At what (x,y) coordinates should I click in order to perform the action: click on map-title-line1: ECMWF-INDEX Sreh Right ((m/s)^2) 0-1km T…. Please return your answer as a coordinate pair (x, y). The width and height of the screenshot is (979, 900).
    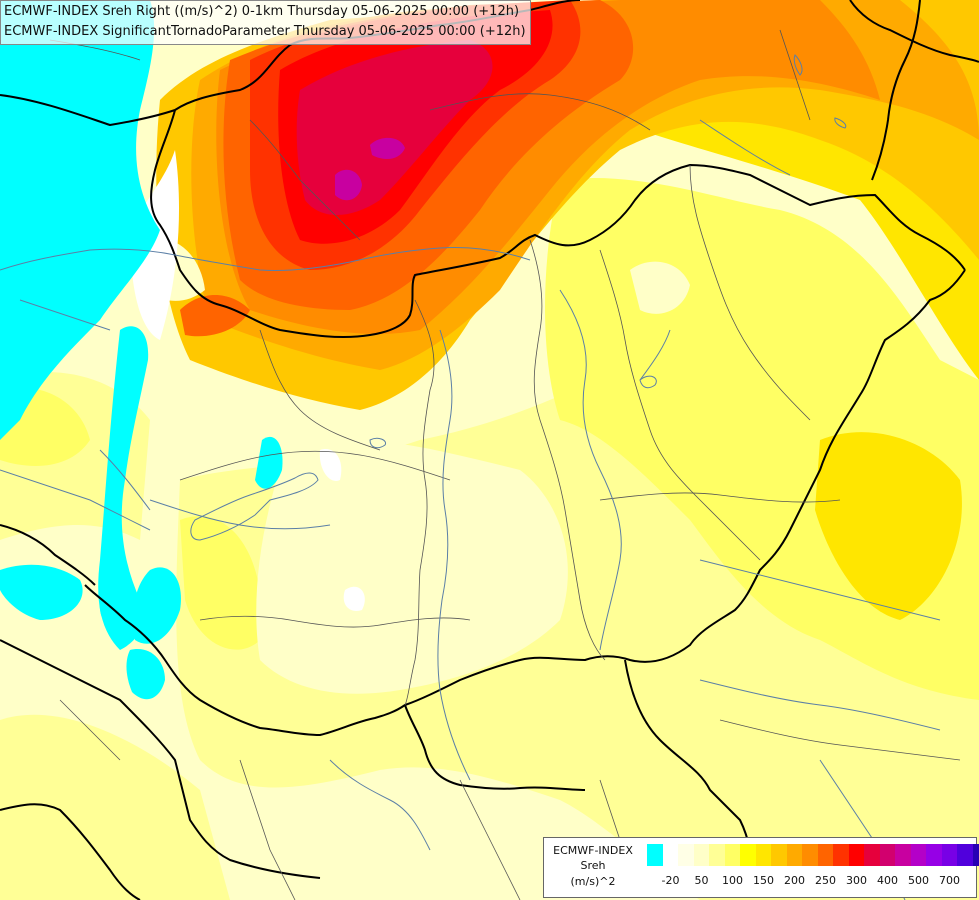
    Looking at the image, I should click on (262, 11).